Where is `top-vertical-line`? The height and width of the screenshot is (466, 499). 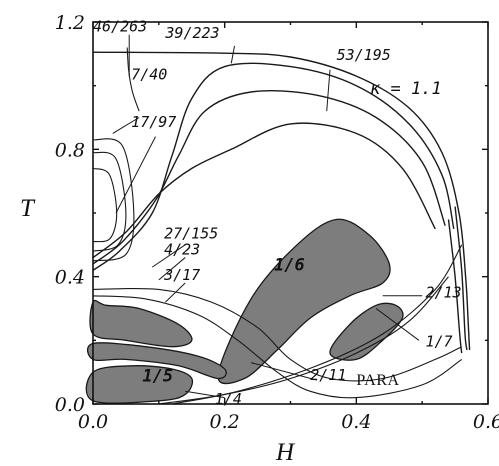 top-vertical-line is located at coordinates (133, 79).